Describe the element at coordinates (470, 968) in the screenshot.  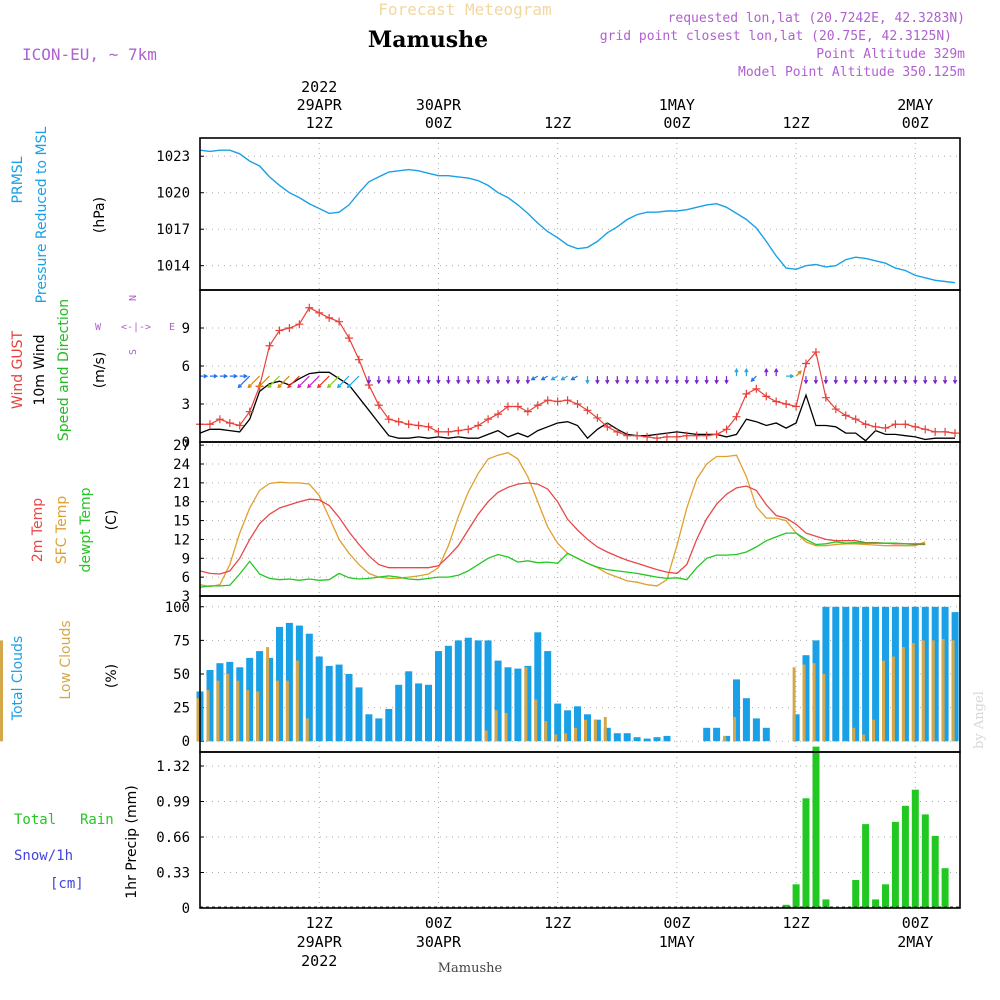
I see `footer-title: Mamushe` at that location.